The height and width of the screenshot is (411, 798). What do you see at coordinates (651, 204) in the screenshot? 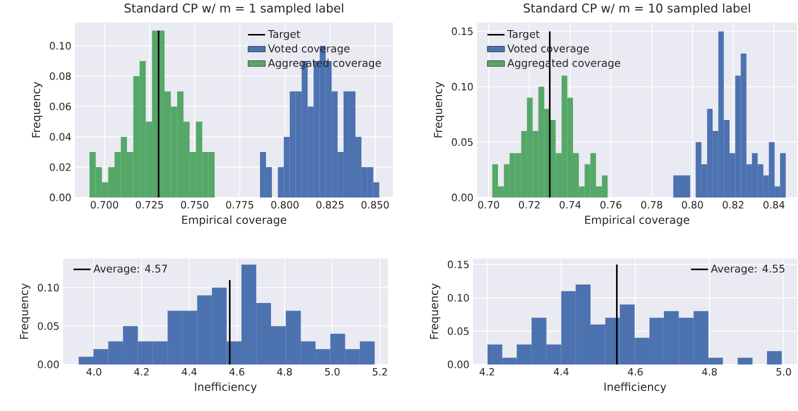
I see `x-tick-label: 0.78` at bounding box center [651, 204].